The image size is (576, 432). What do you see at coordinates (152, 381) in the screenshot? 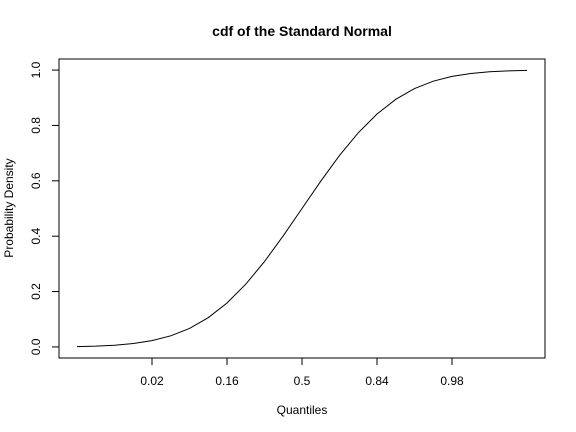
I see `x-tick-label: 0.02` at bounding box center [152, 381].